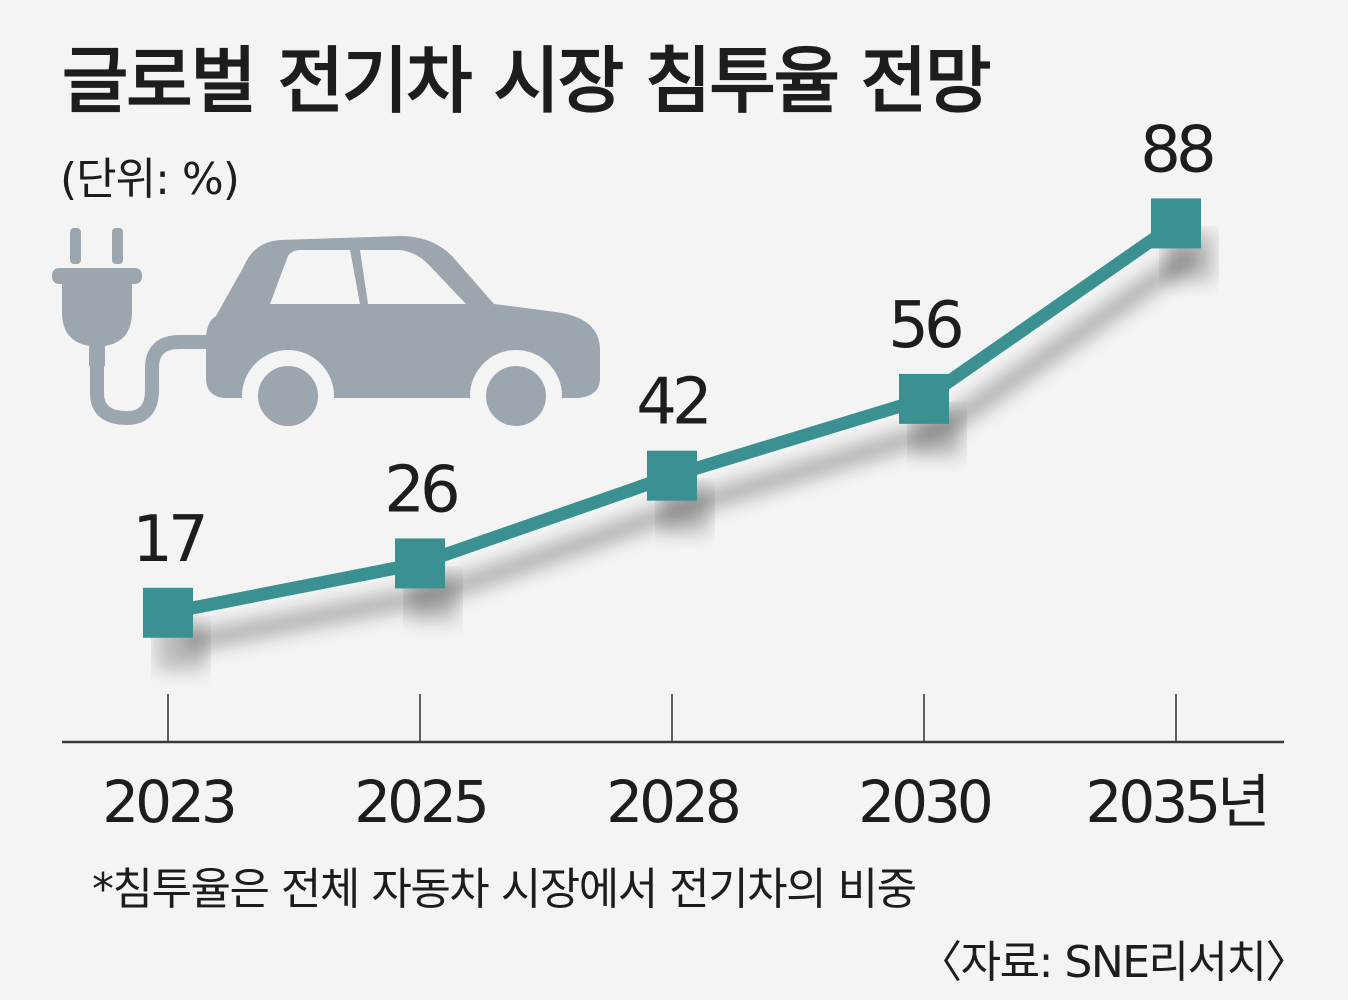 The width and height of the screenshot is (1348, 1000). Describe the element at coordinates (504, 889) in the screenshot. I see `footnote: *침투율은 전체 자동차 시장에서 전기차의 비중` at that location.